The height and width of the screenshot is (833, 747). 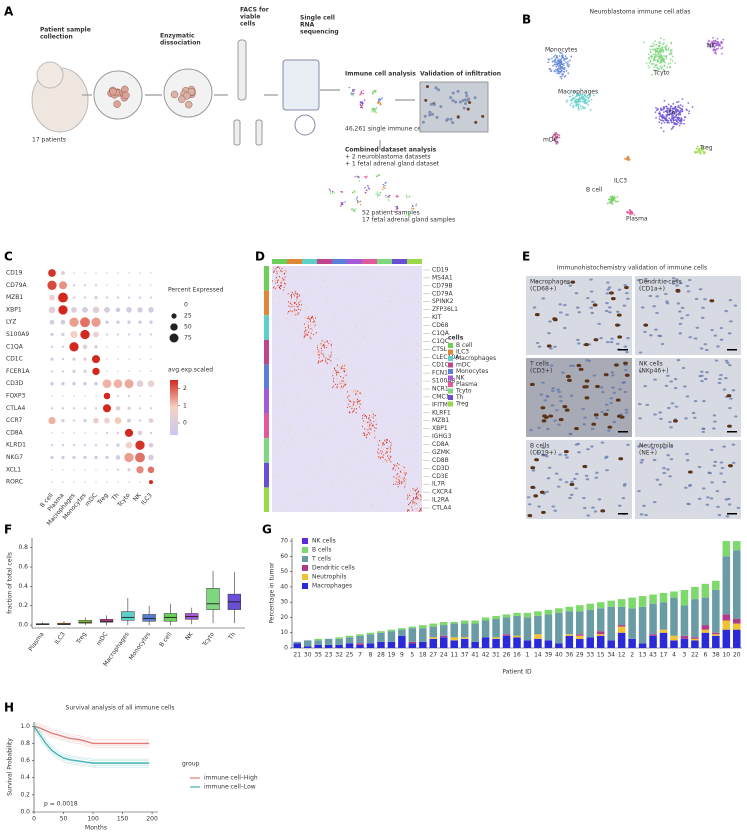 What do you see at coordinates (452, 122) in the screenshot?
I see `ihc-cell` at bounding box center [452, 122].